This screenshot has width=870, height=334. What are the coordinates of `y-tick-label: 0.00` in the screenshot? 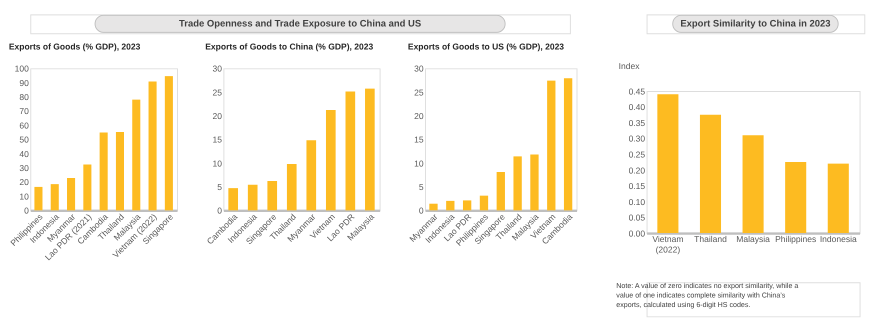 It's located at (637, 233).